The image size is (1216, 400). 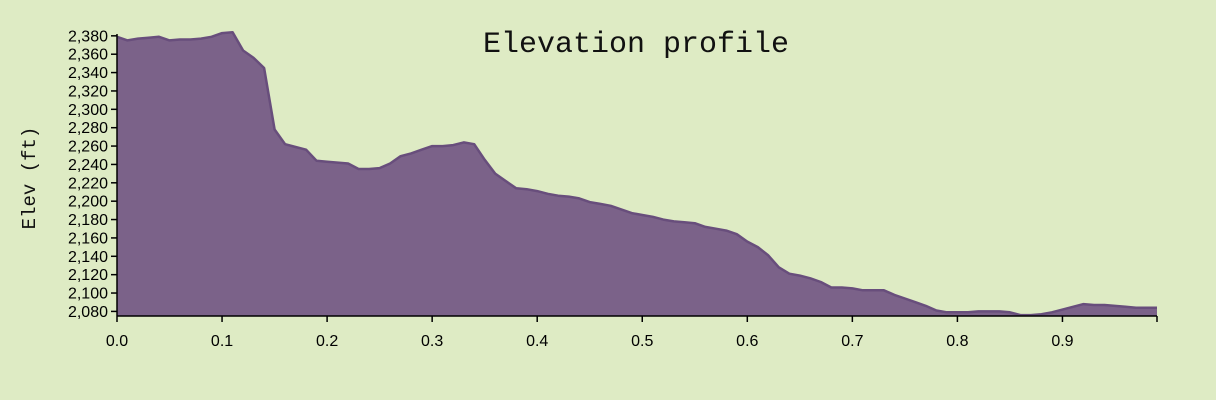 I want to click on y-tick-label: 2,300, so click(x=88, y=110).